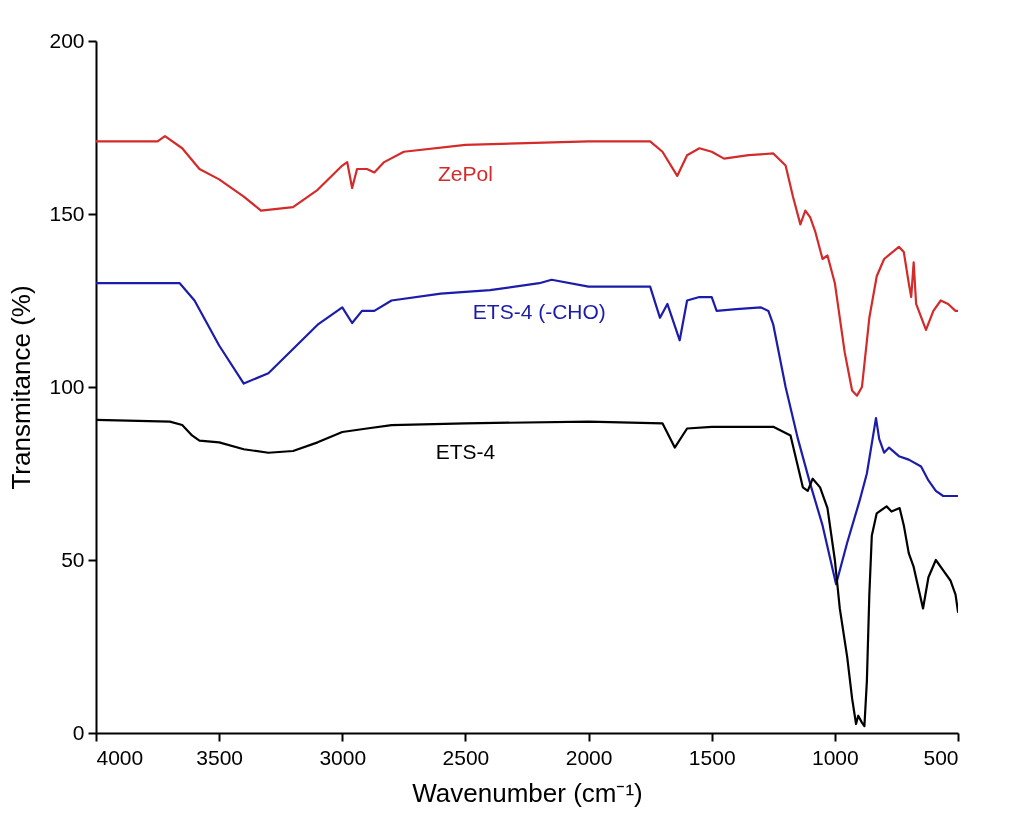  What do you see at coordinates (465, 452) in the screenshot?
I see `series-label: ETS-4` at bounding box center [465, 452].